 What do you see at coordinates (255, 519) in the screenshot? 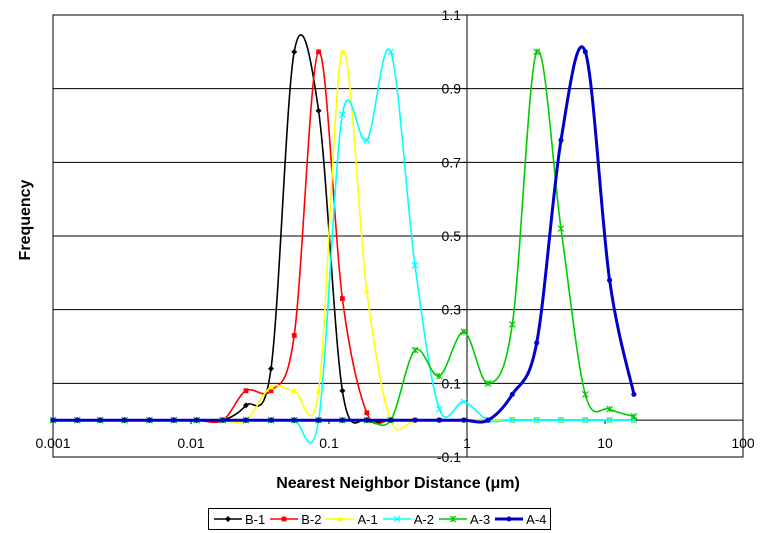
I see `legend-label: B-1` at bounding box center [255, 519].